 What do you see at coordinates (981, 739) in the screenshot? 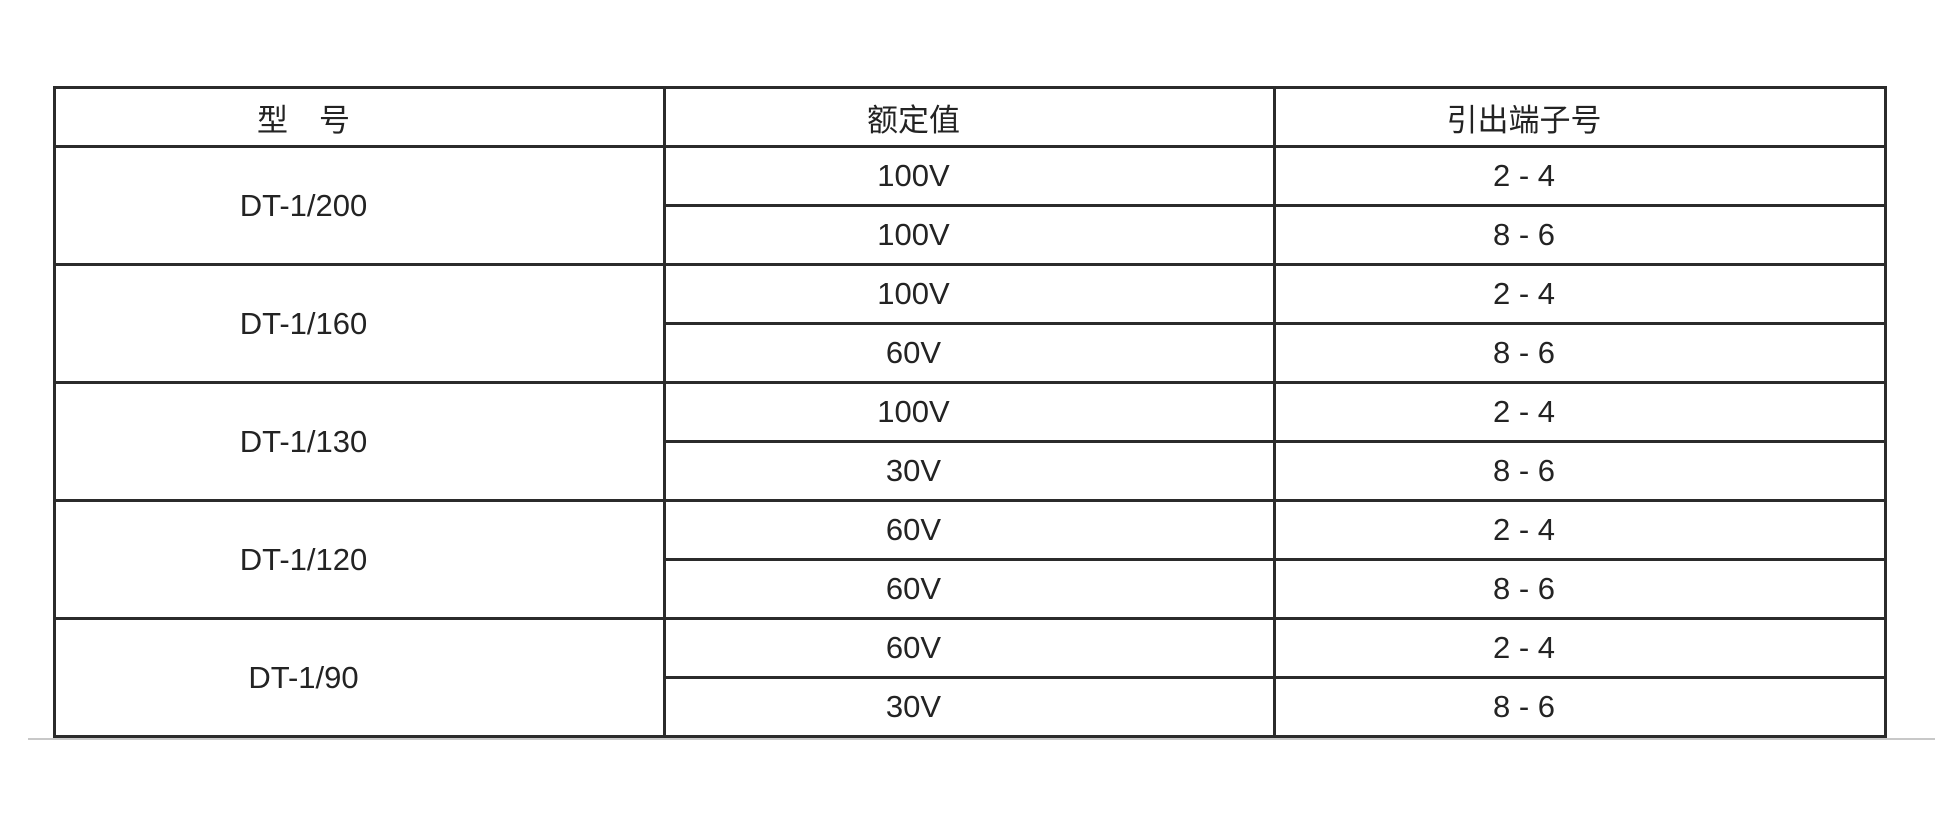
I see `scan-shadow-line` at bounding box center [981, 739].